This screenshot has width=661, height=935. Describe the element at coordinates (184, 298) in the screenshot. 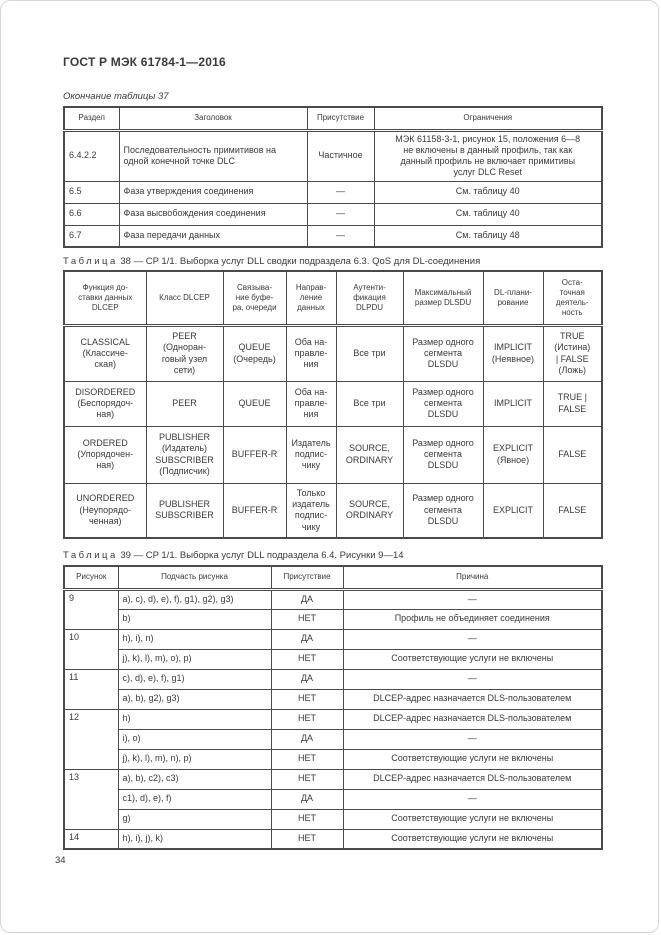

I see `column-header-dlcep-class: Класс DLCEP` at that location.